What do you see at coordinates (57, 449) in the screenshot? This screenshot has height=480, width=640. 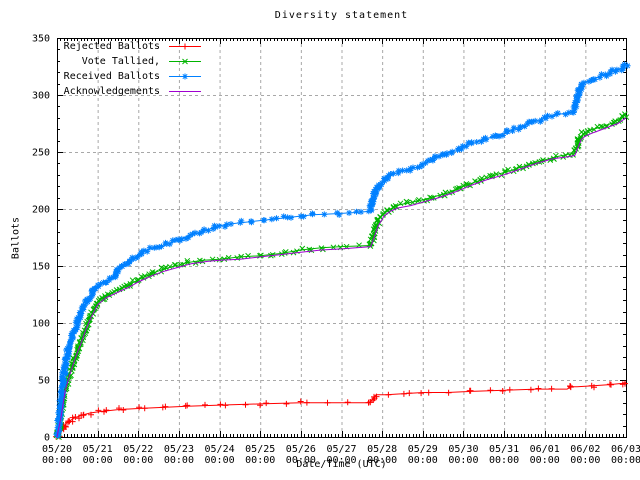 I see `x-tick-label-date: 05/20` at bounding box center [57, 449].